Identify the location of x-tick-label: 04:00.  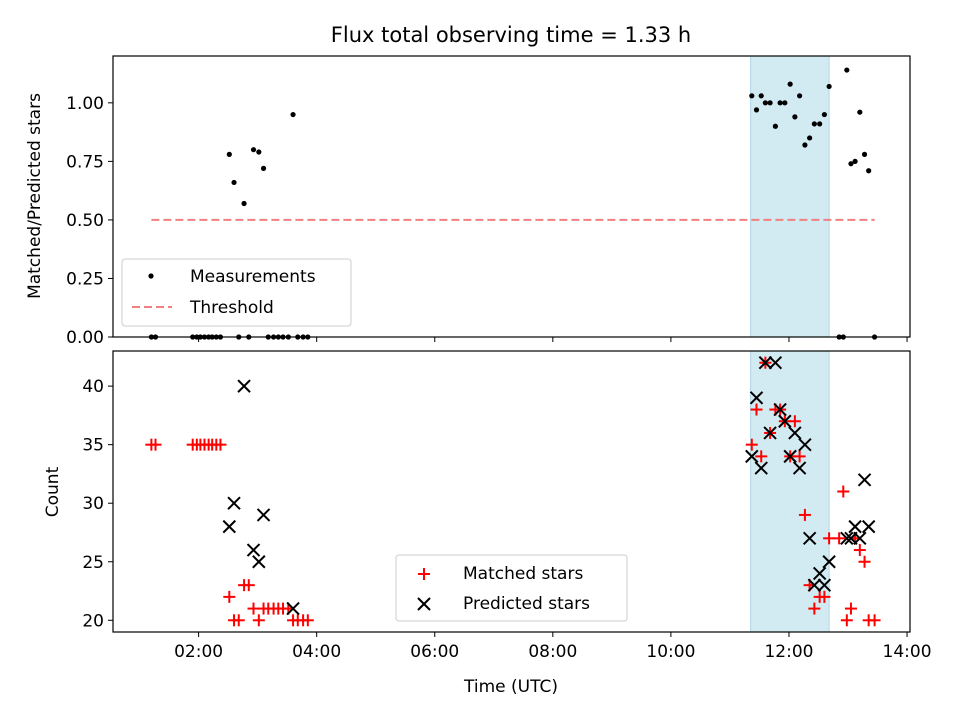
(316, 652).